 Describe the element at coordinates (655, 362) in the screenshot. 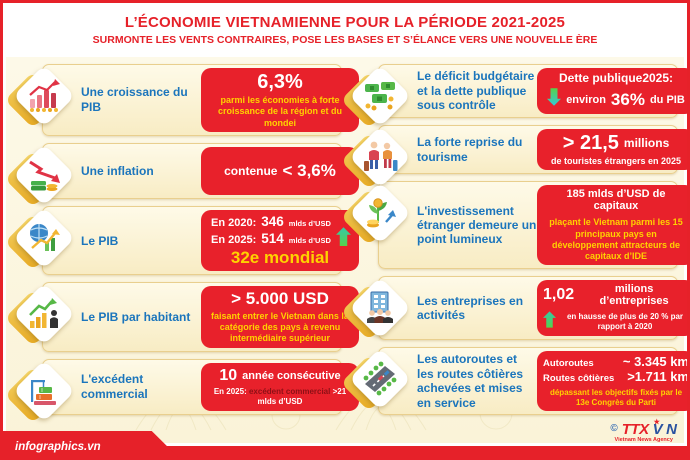

I see `stat-value: ~ 3.345 km` at that location.